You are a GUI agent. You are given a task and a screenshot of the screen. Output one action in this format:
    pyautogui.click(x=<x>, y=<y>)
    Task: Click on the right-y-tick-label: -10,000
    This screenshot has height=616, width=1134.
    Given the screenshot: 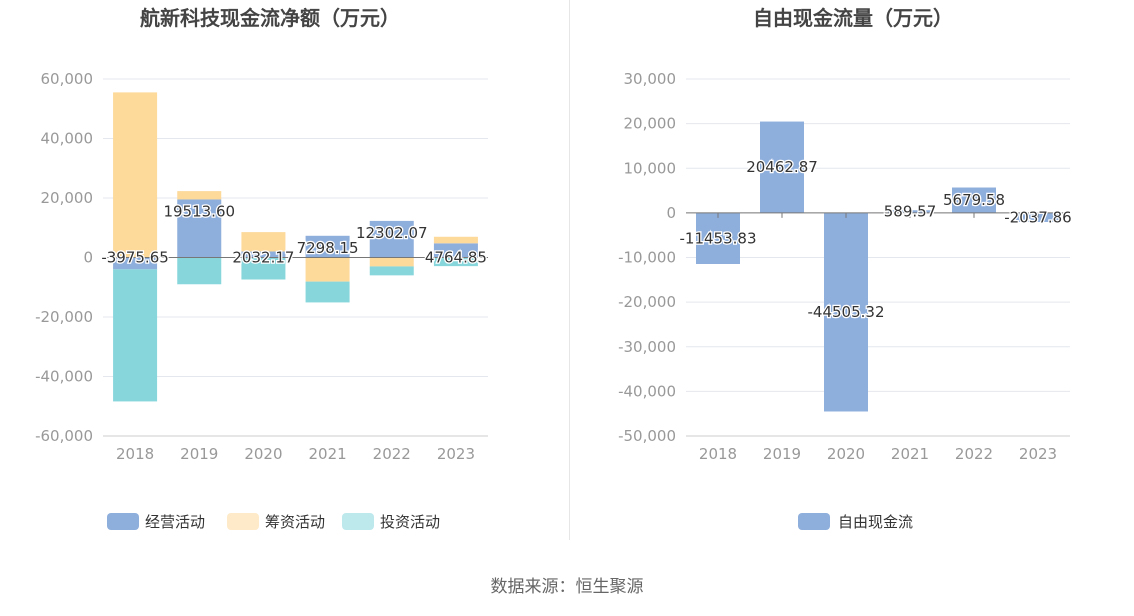 What is the action you would take?
    pyautogui.click(x=647, y=258)
    